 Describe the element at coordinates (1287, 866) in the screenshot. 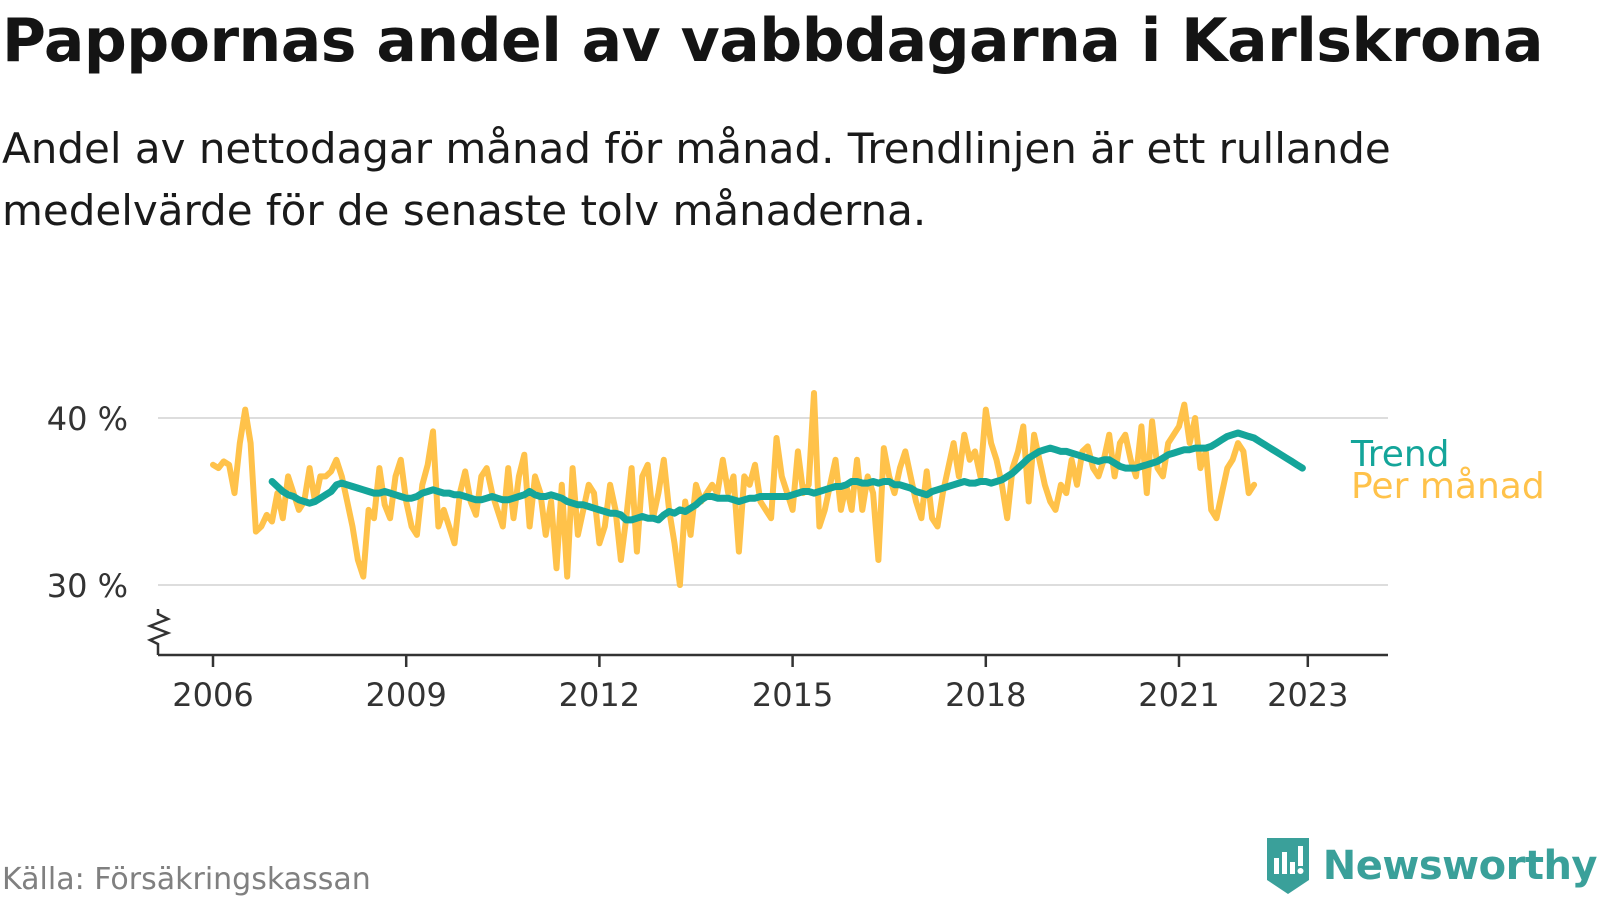

I see `newsworthy-logo-icon` at that location.